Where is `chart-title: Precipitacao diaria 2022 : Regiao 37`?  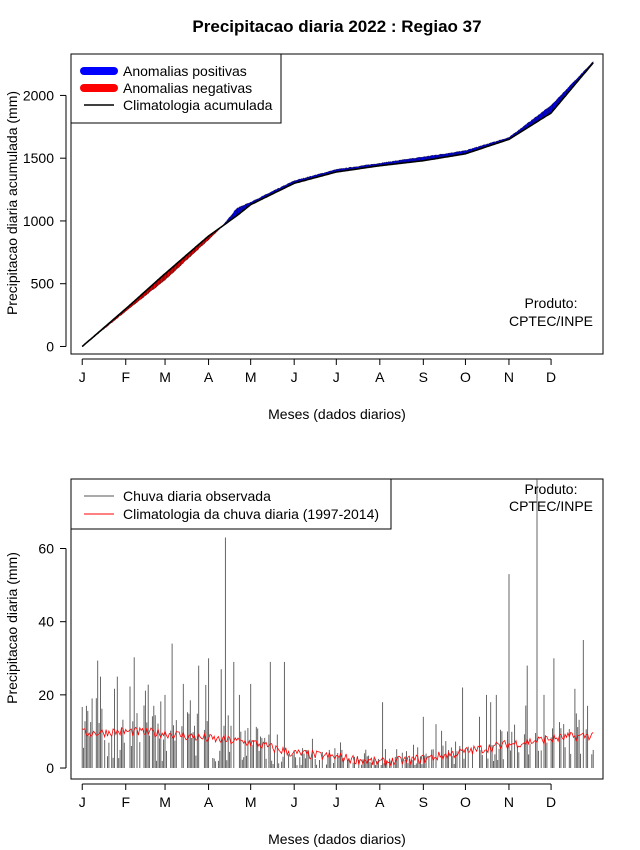
chart-title: Precipitacao diaria 2022 : Regiao 37 is located at coordinates (336, 26).